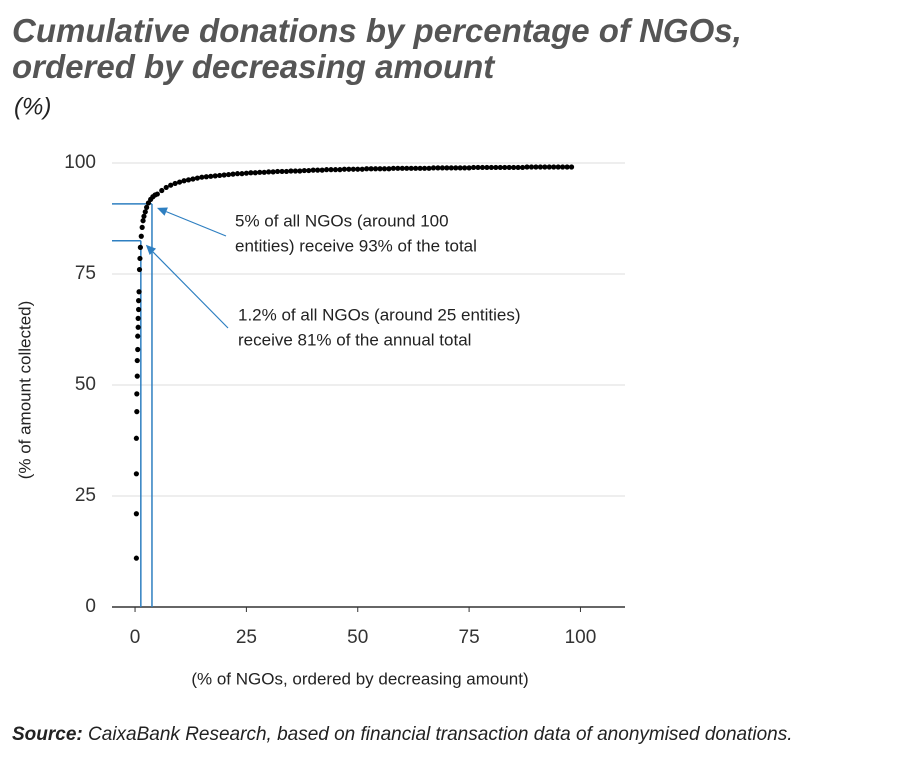  I want to click on chart-title: ordered by decreasing amount, so click(254, 66).